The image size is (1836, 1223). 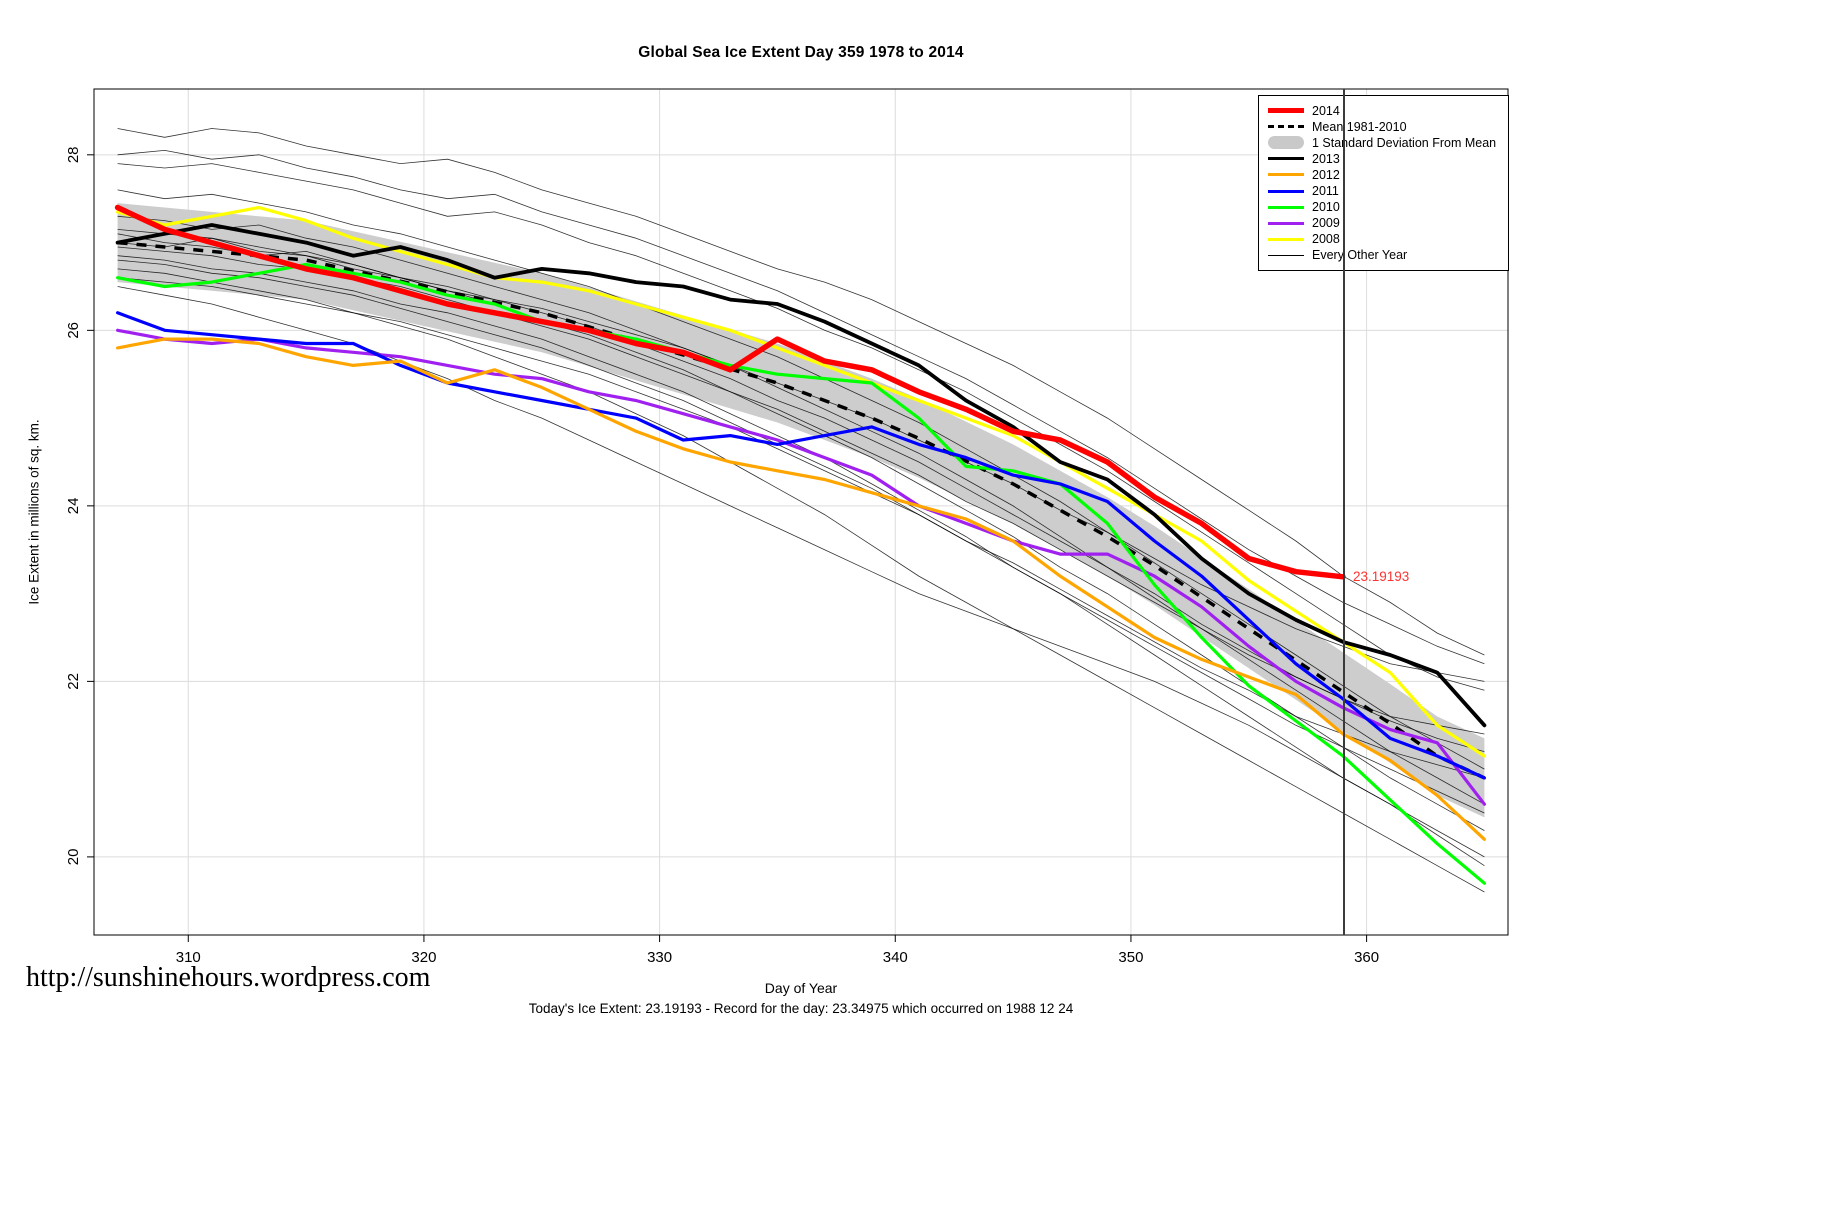 I want to click on y-tick-label: 24, so click(x=73, y=506).